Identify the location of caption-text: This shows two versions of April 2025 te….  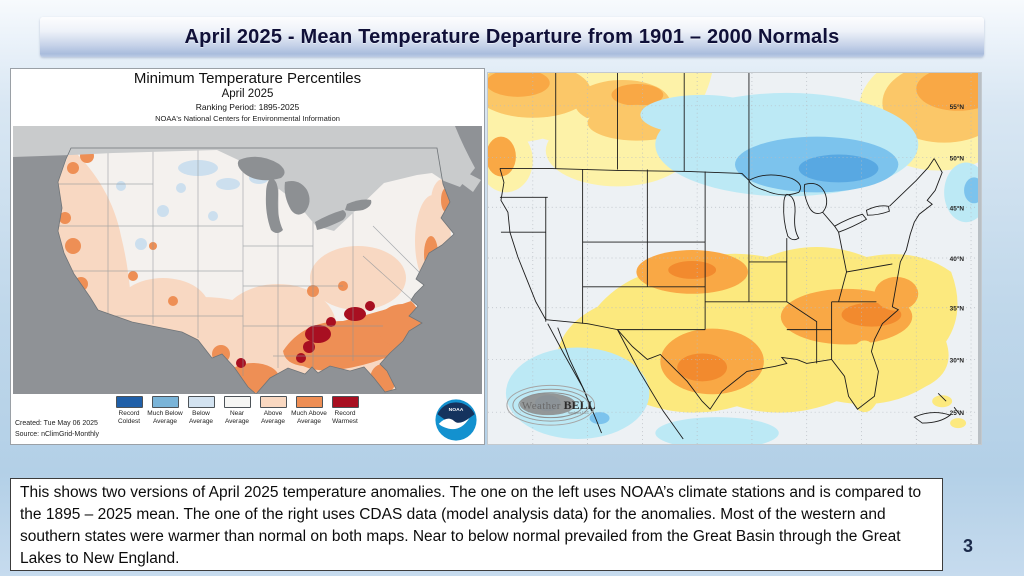
(471, 526).